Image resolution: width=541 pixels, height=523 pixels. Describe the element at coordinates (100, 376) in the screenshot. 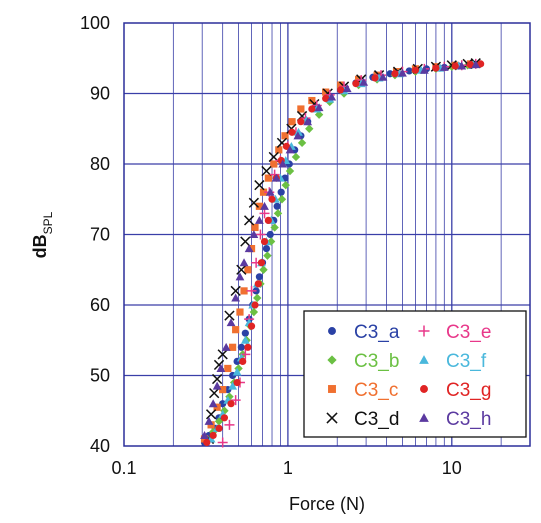

I see `y-tick-label: 50` at that location.